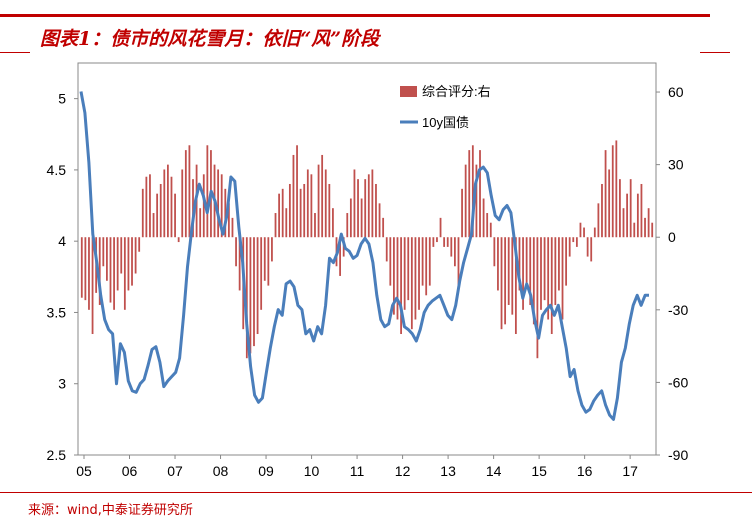 Image resolution: width=752 pixels, height=526 pixels. What do you see at coordinates (715, 52) in the screenshot?
I see `title-rule-right` at bounding box center [715, 52].